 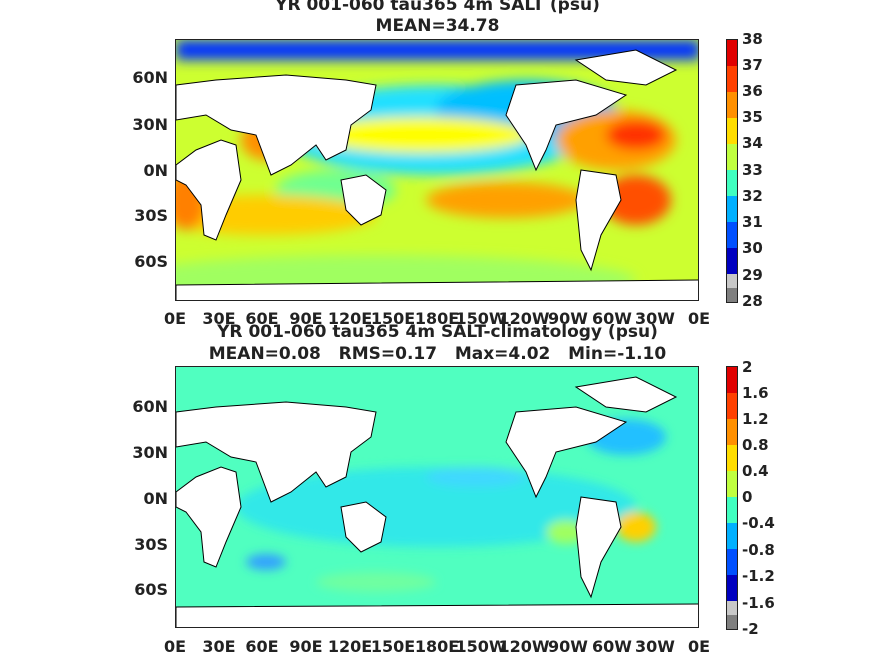 I want to click on colorbar-tick-label: -0.8, so click(x=758, y=550).